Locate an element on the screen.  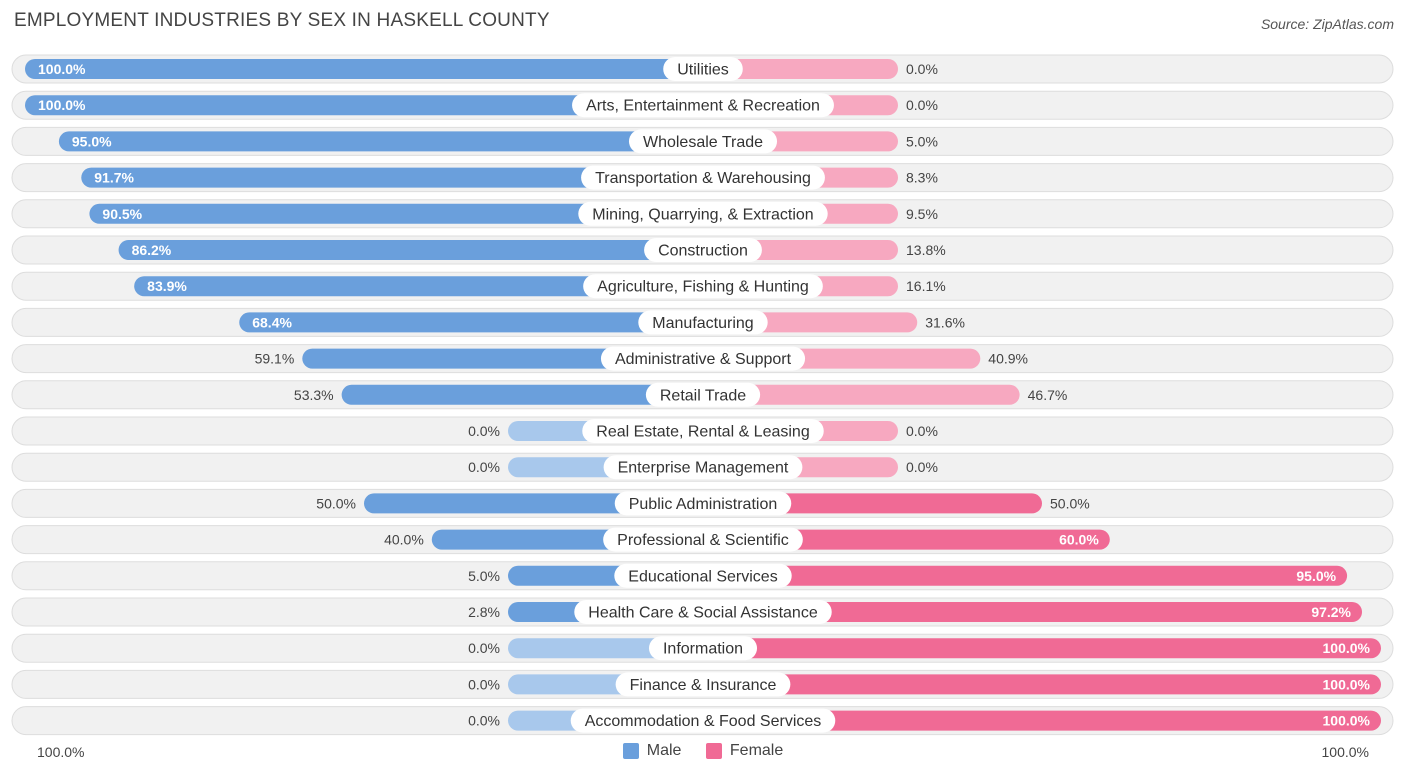
category-label: Educational Services is located at coordinates (702, 576).